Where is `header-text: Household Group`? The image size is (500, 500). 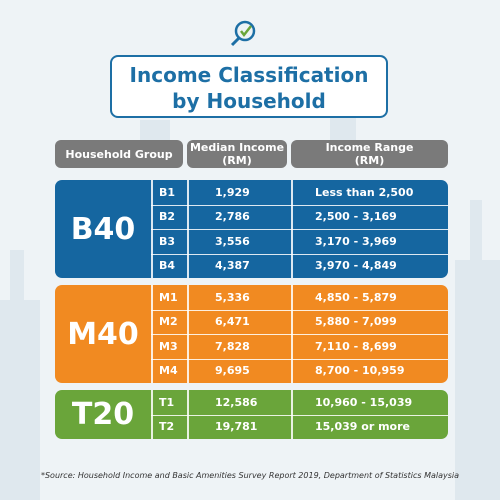 header-text: Household Group is located at coordinates (119, 154).